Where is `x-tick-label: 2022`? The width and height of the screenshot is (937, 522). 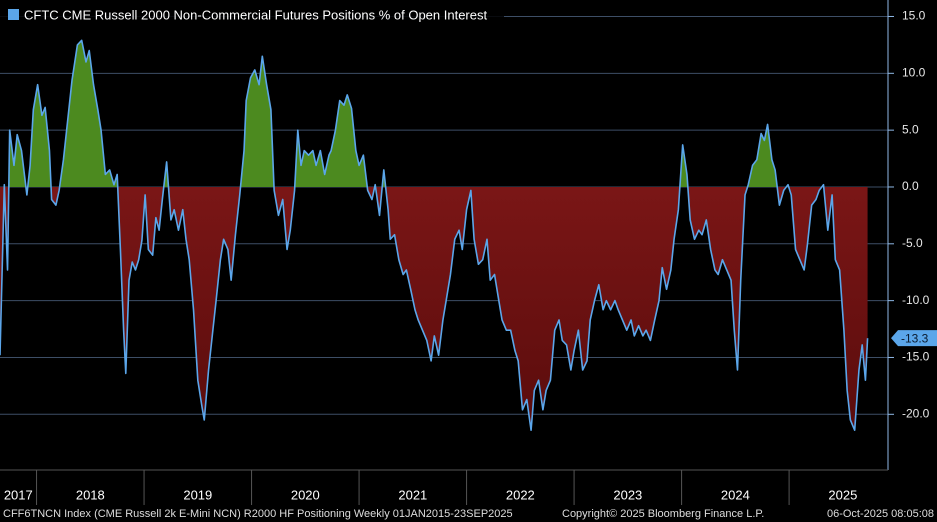 x-tick-label: 2022 is located at coordinates (520, 494).